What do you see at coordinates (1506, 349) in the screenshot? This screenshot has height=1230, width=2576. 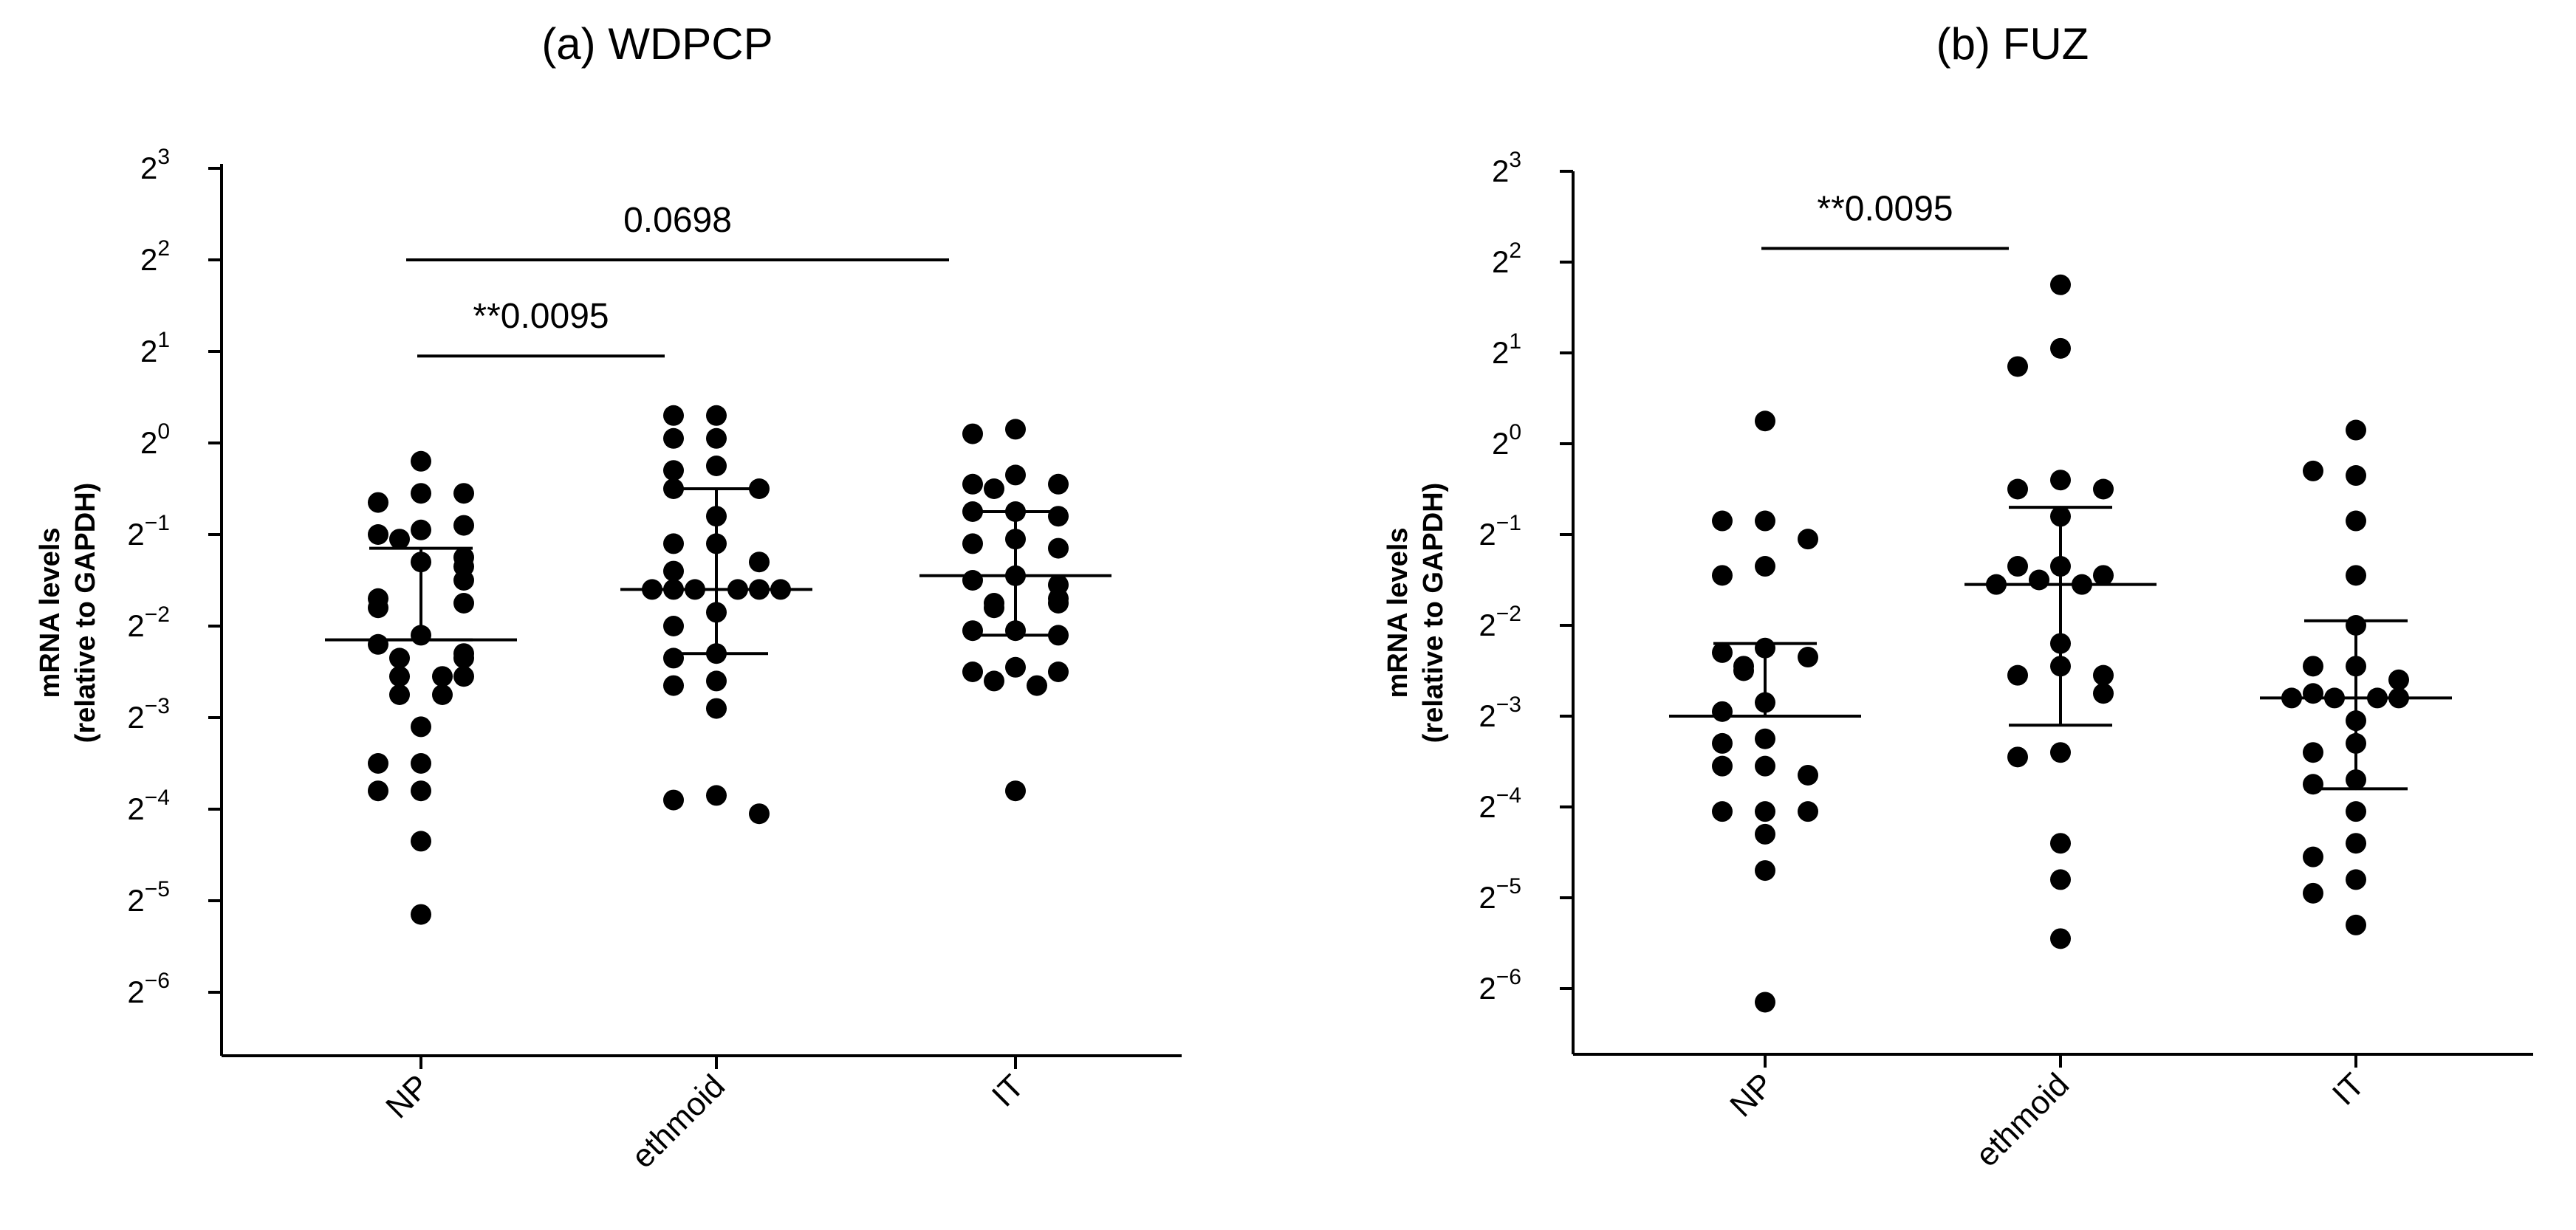 I see `y-tick-label: 21` at bounding box center [1506, 349].